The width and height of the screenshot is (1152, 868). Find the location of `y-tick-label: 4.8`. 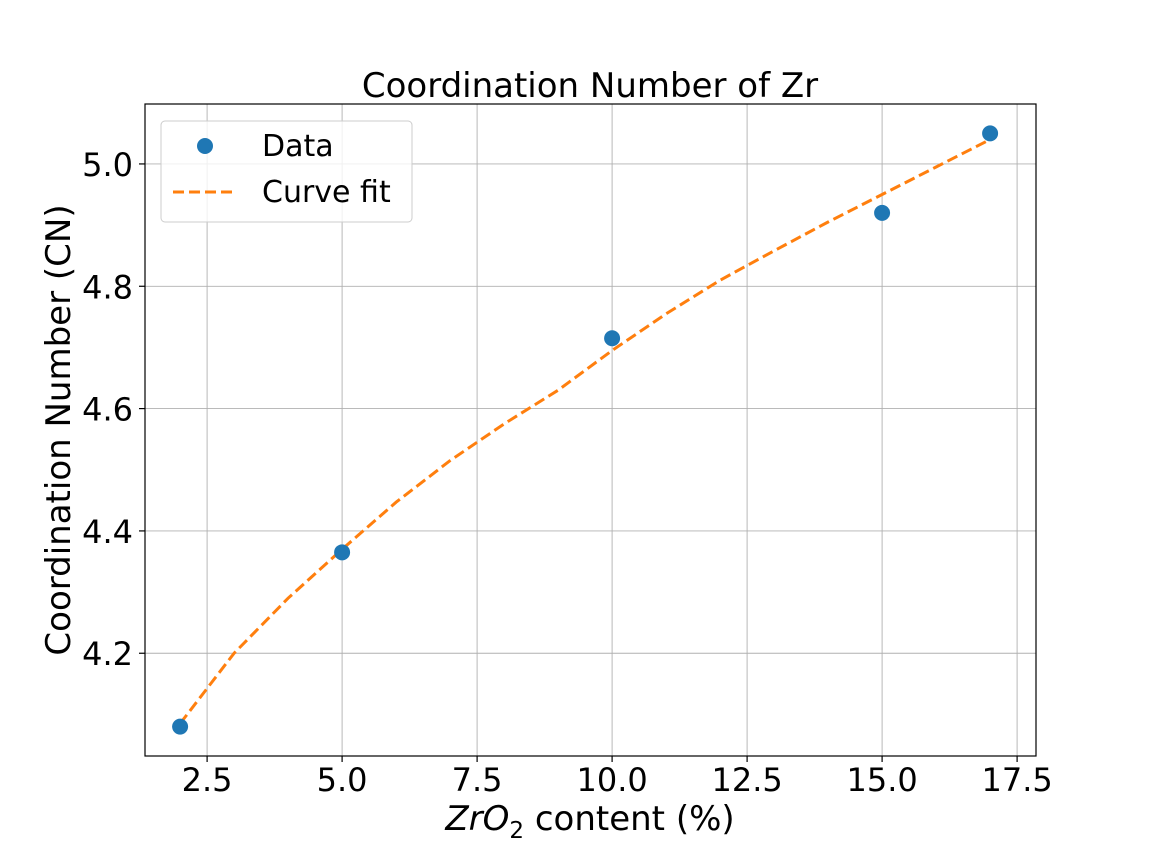

y-tick-label: 4.8 is located at coordinates (107, 287).